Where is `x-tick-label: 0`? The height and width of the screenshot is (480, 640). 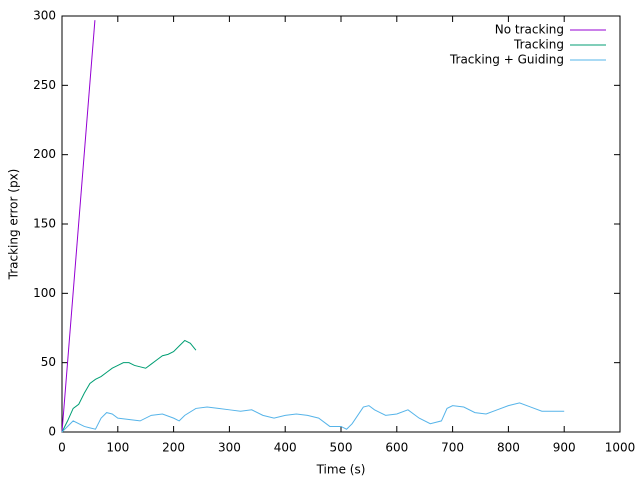
x-tick-label: 0 is located at coordinates (62, 448).